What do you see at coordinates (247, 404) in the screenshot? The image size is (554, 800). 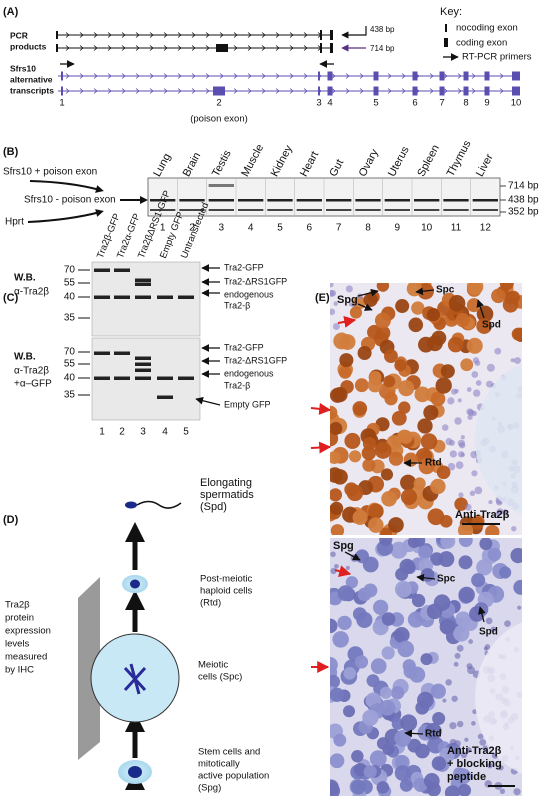 I see `label: Empty GFP` at bounding box center [247, 404].